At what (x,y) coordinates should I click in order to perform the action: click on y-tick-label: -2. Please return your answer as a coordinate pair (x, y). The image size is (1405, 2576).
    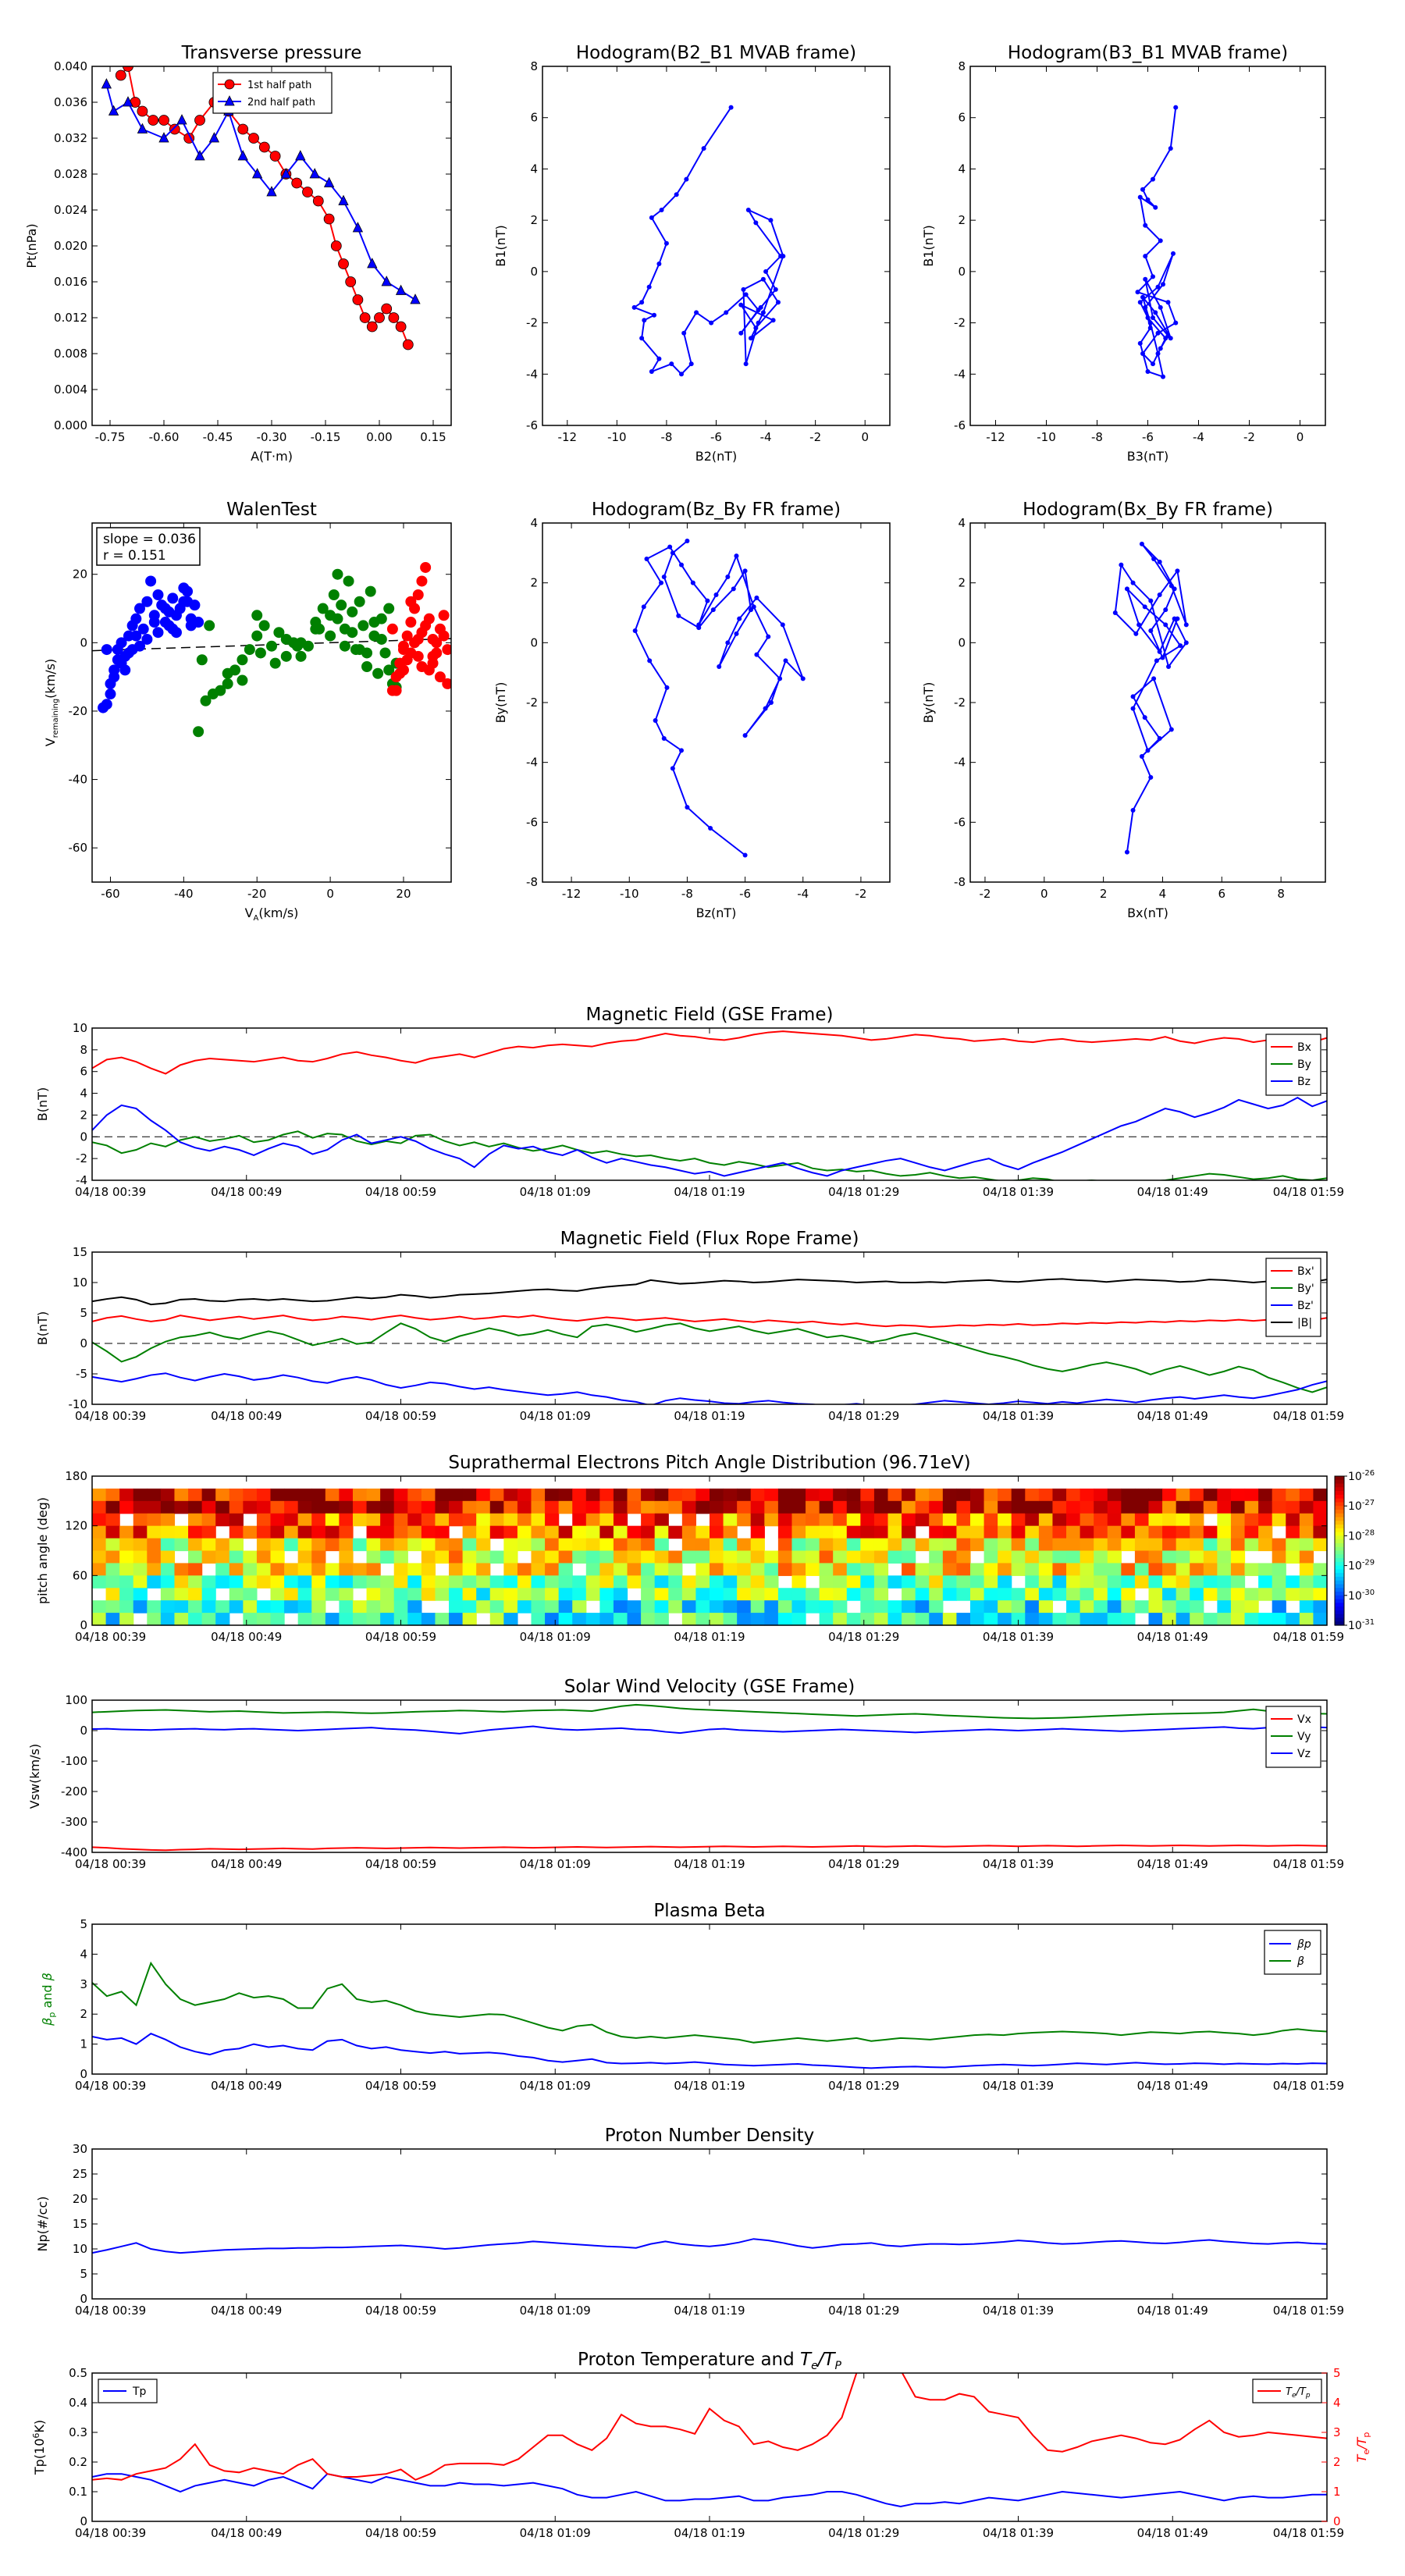
    Looking at the image, I should click on (960, 323).